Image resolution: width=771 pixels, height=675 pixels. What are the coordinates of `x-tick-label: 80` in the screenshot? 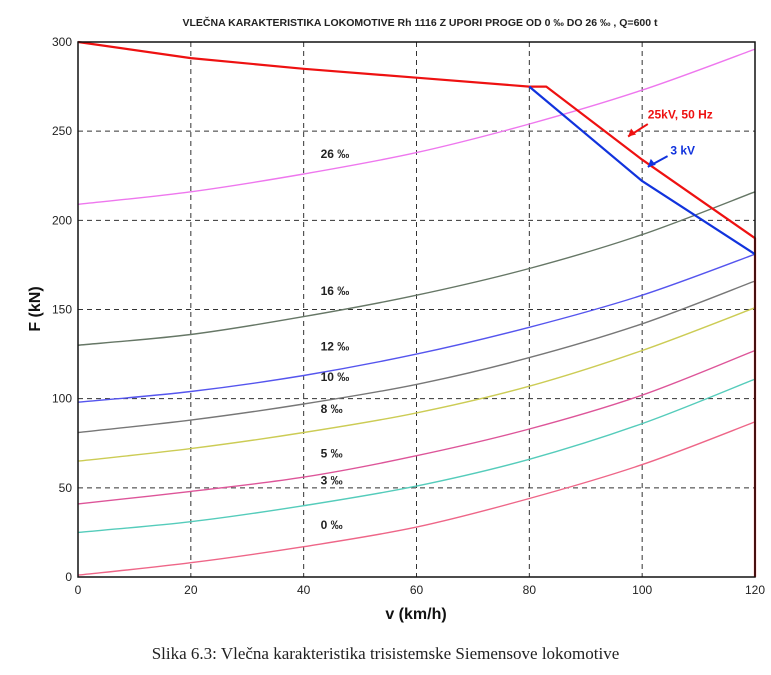 It's located at (530, 590).